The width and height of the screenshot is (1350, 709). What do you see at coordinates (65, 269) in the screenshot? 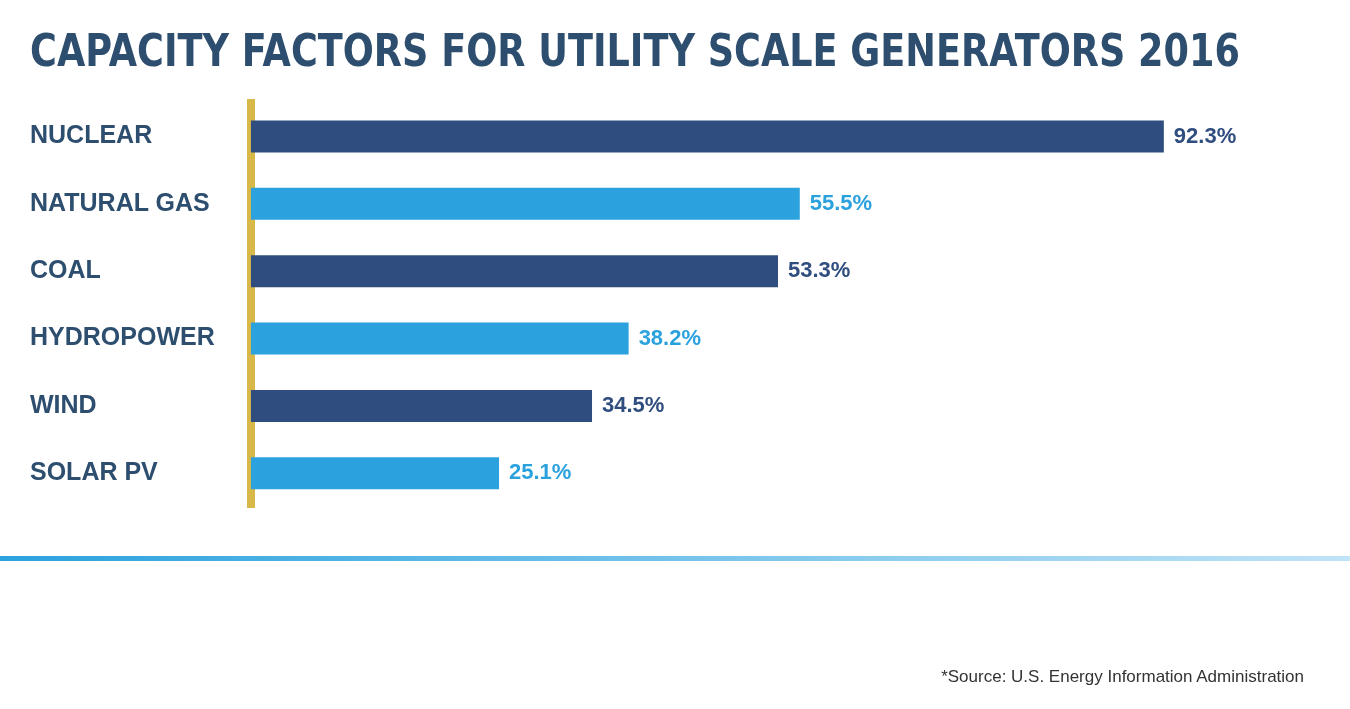
I see `y-tick-label: COAL` at bounding box center [65, 269].